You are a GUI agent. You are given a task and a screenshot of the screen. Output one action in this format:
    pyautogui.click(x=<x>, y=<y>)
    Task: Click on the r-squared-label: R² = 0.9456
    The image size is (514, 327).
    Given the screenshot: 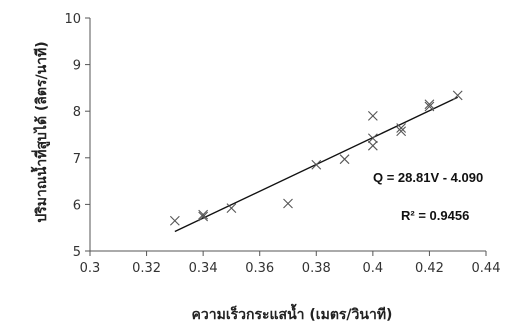 What is the action you would take?
    pyautogui.click(x=435, y=215)
    